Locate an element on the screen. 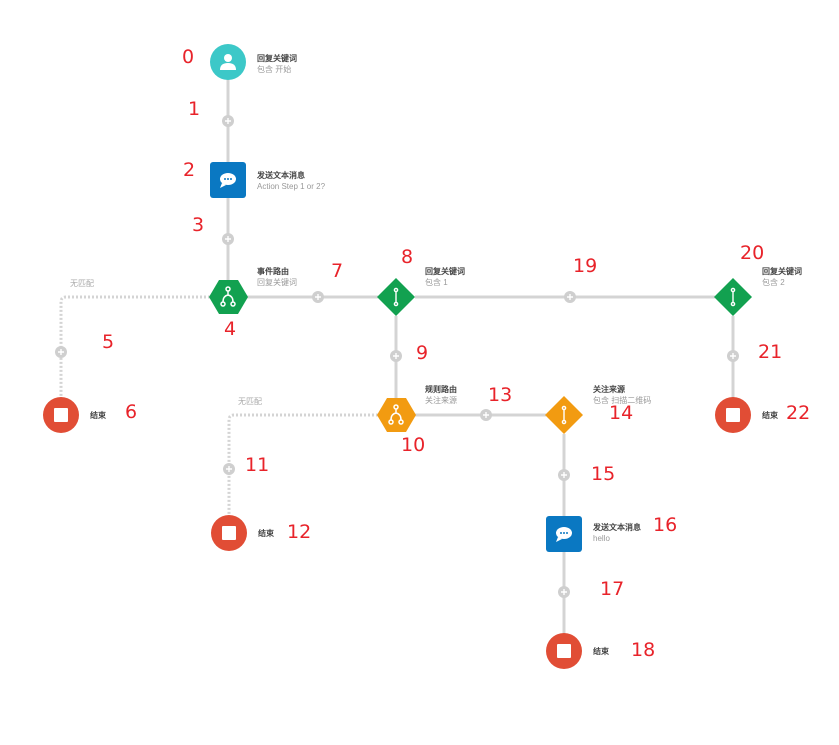 The height and width of the screenshot is (745, 839). user-icon is located at coordinates (228, 62).